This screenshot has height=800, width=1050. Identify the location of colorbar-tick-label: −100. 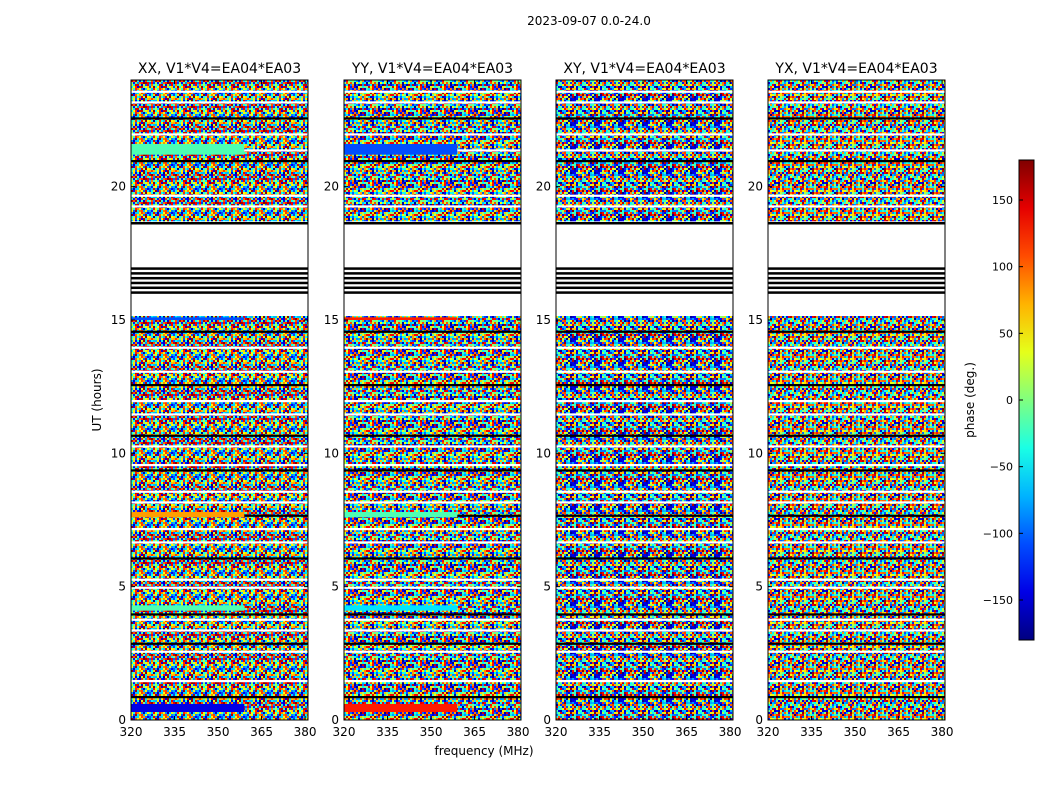
(998, 533).